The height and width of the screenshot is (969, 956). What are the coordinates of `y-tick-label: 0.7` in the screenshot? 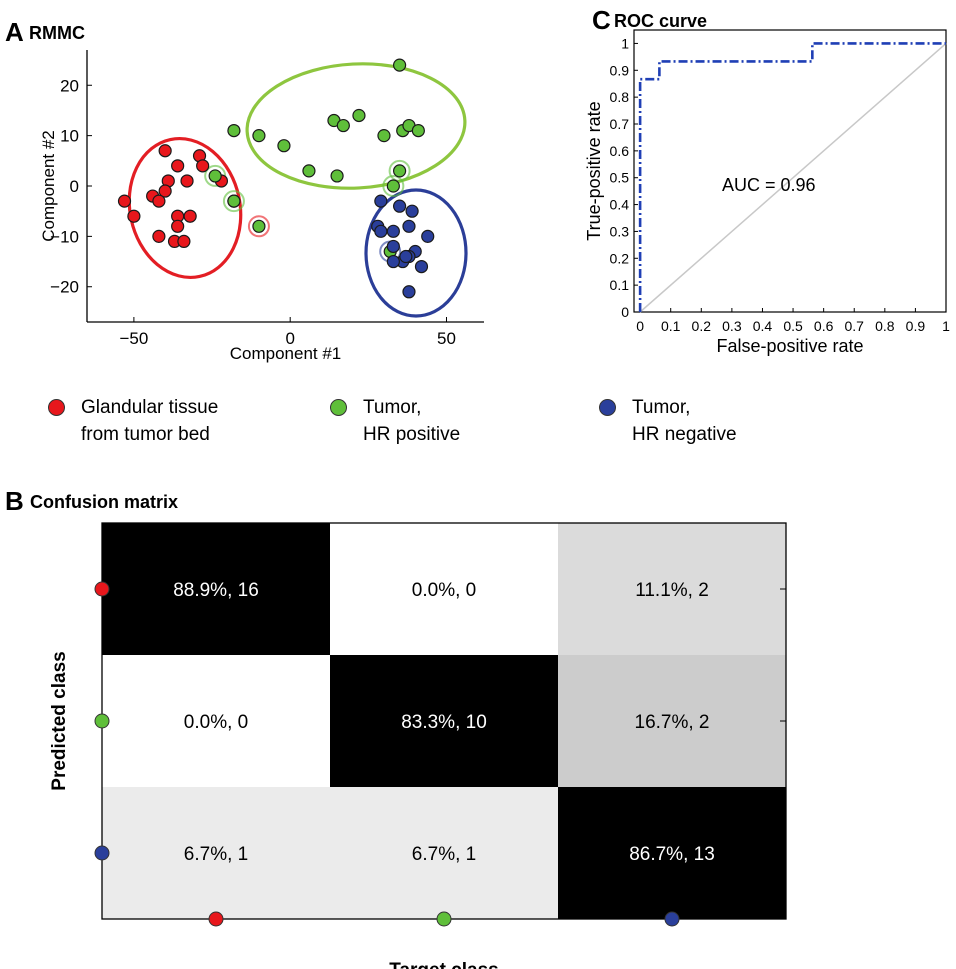 It's located at (620, 124).